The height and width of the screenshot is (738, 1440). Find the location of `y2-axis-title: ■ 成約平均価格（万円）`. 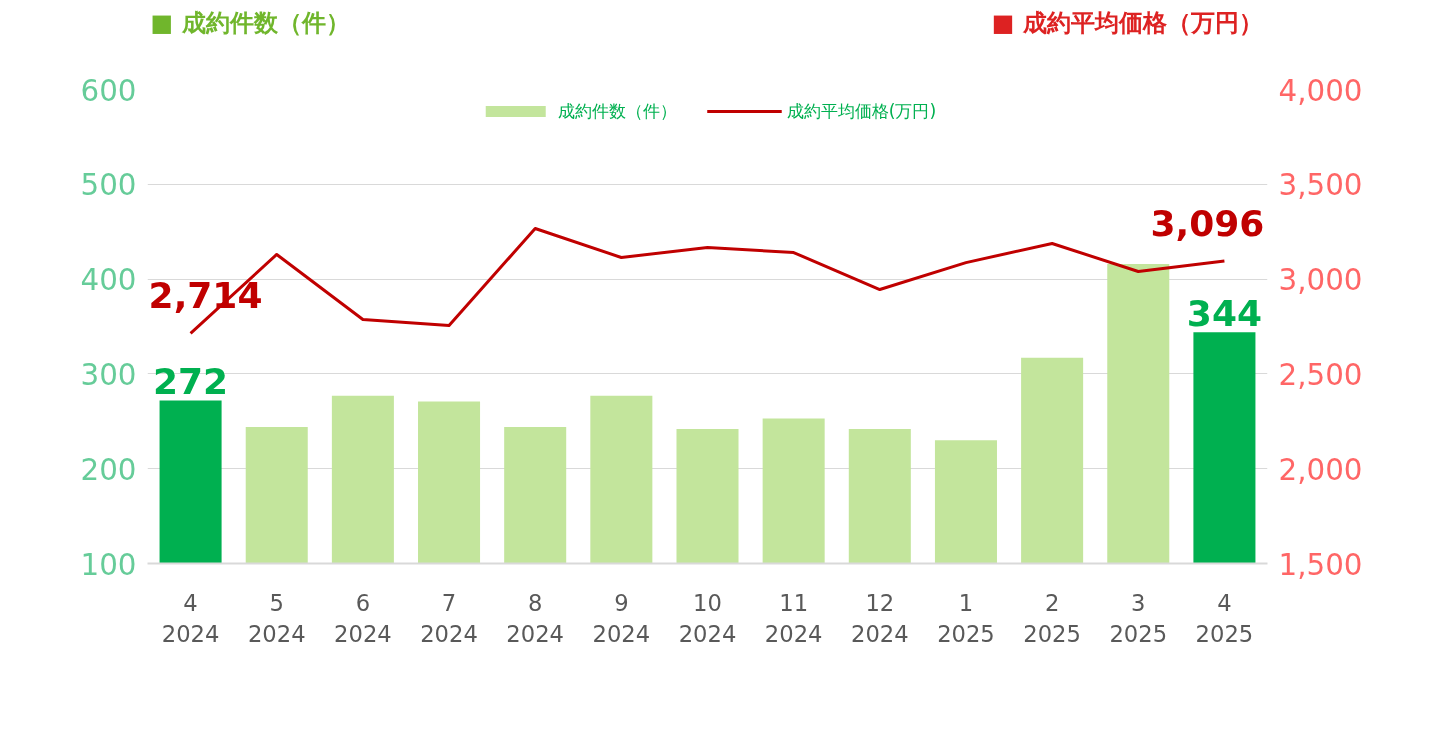

y2-axis-title: ■ 成約平均価格（万円） is located at coordinates (1127, 22).